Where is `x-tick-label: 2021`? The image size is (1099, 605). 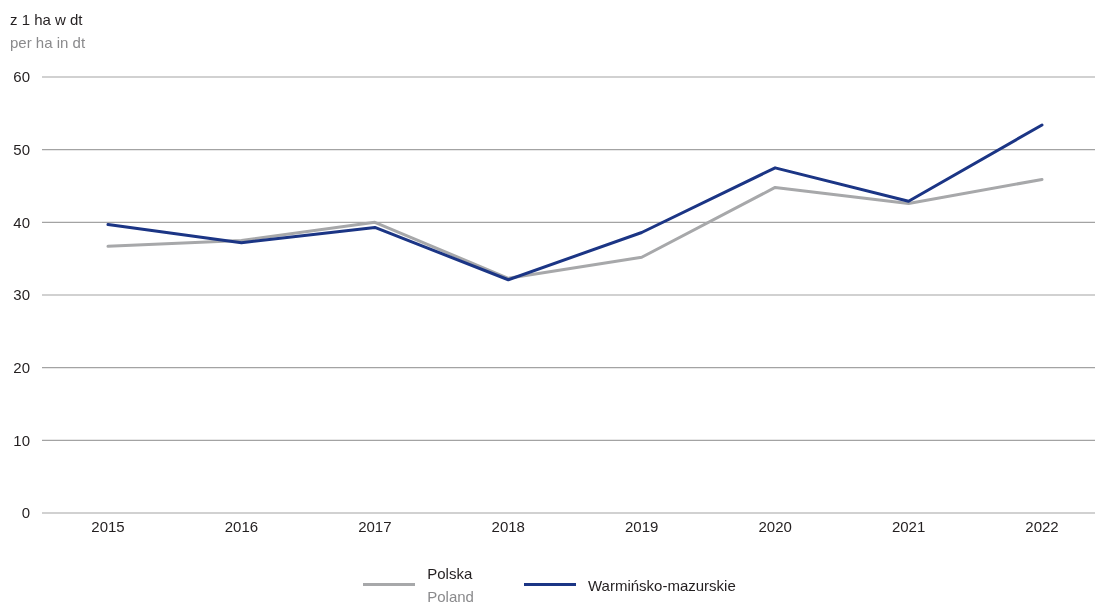 x-tick-label: 2021 is located at coordinates (908, 526).